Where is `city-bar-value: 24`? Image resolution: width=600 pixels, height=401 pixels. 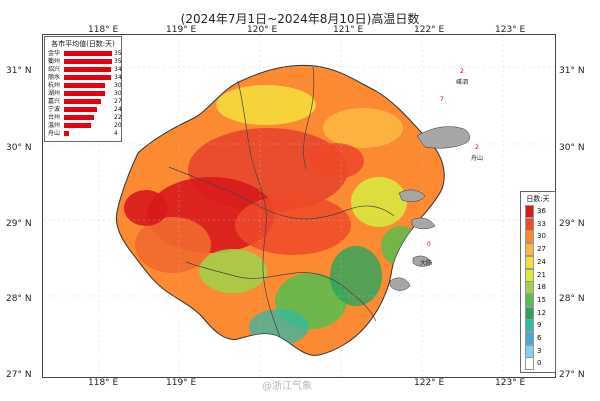 city-bar-value: 24 is located at coordinates (118, 109).